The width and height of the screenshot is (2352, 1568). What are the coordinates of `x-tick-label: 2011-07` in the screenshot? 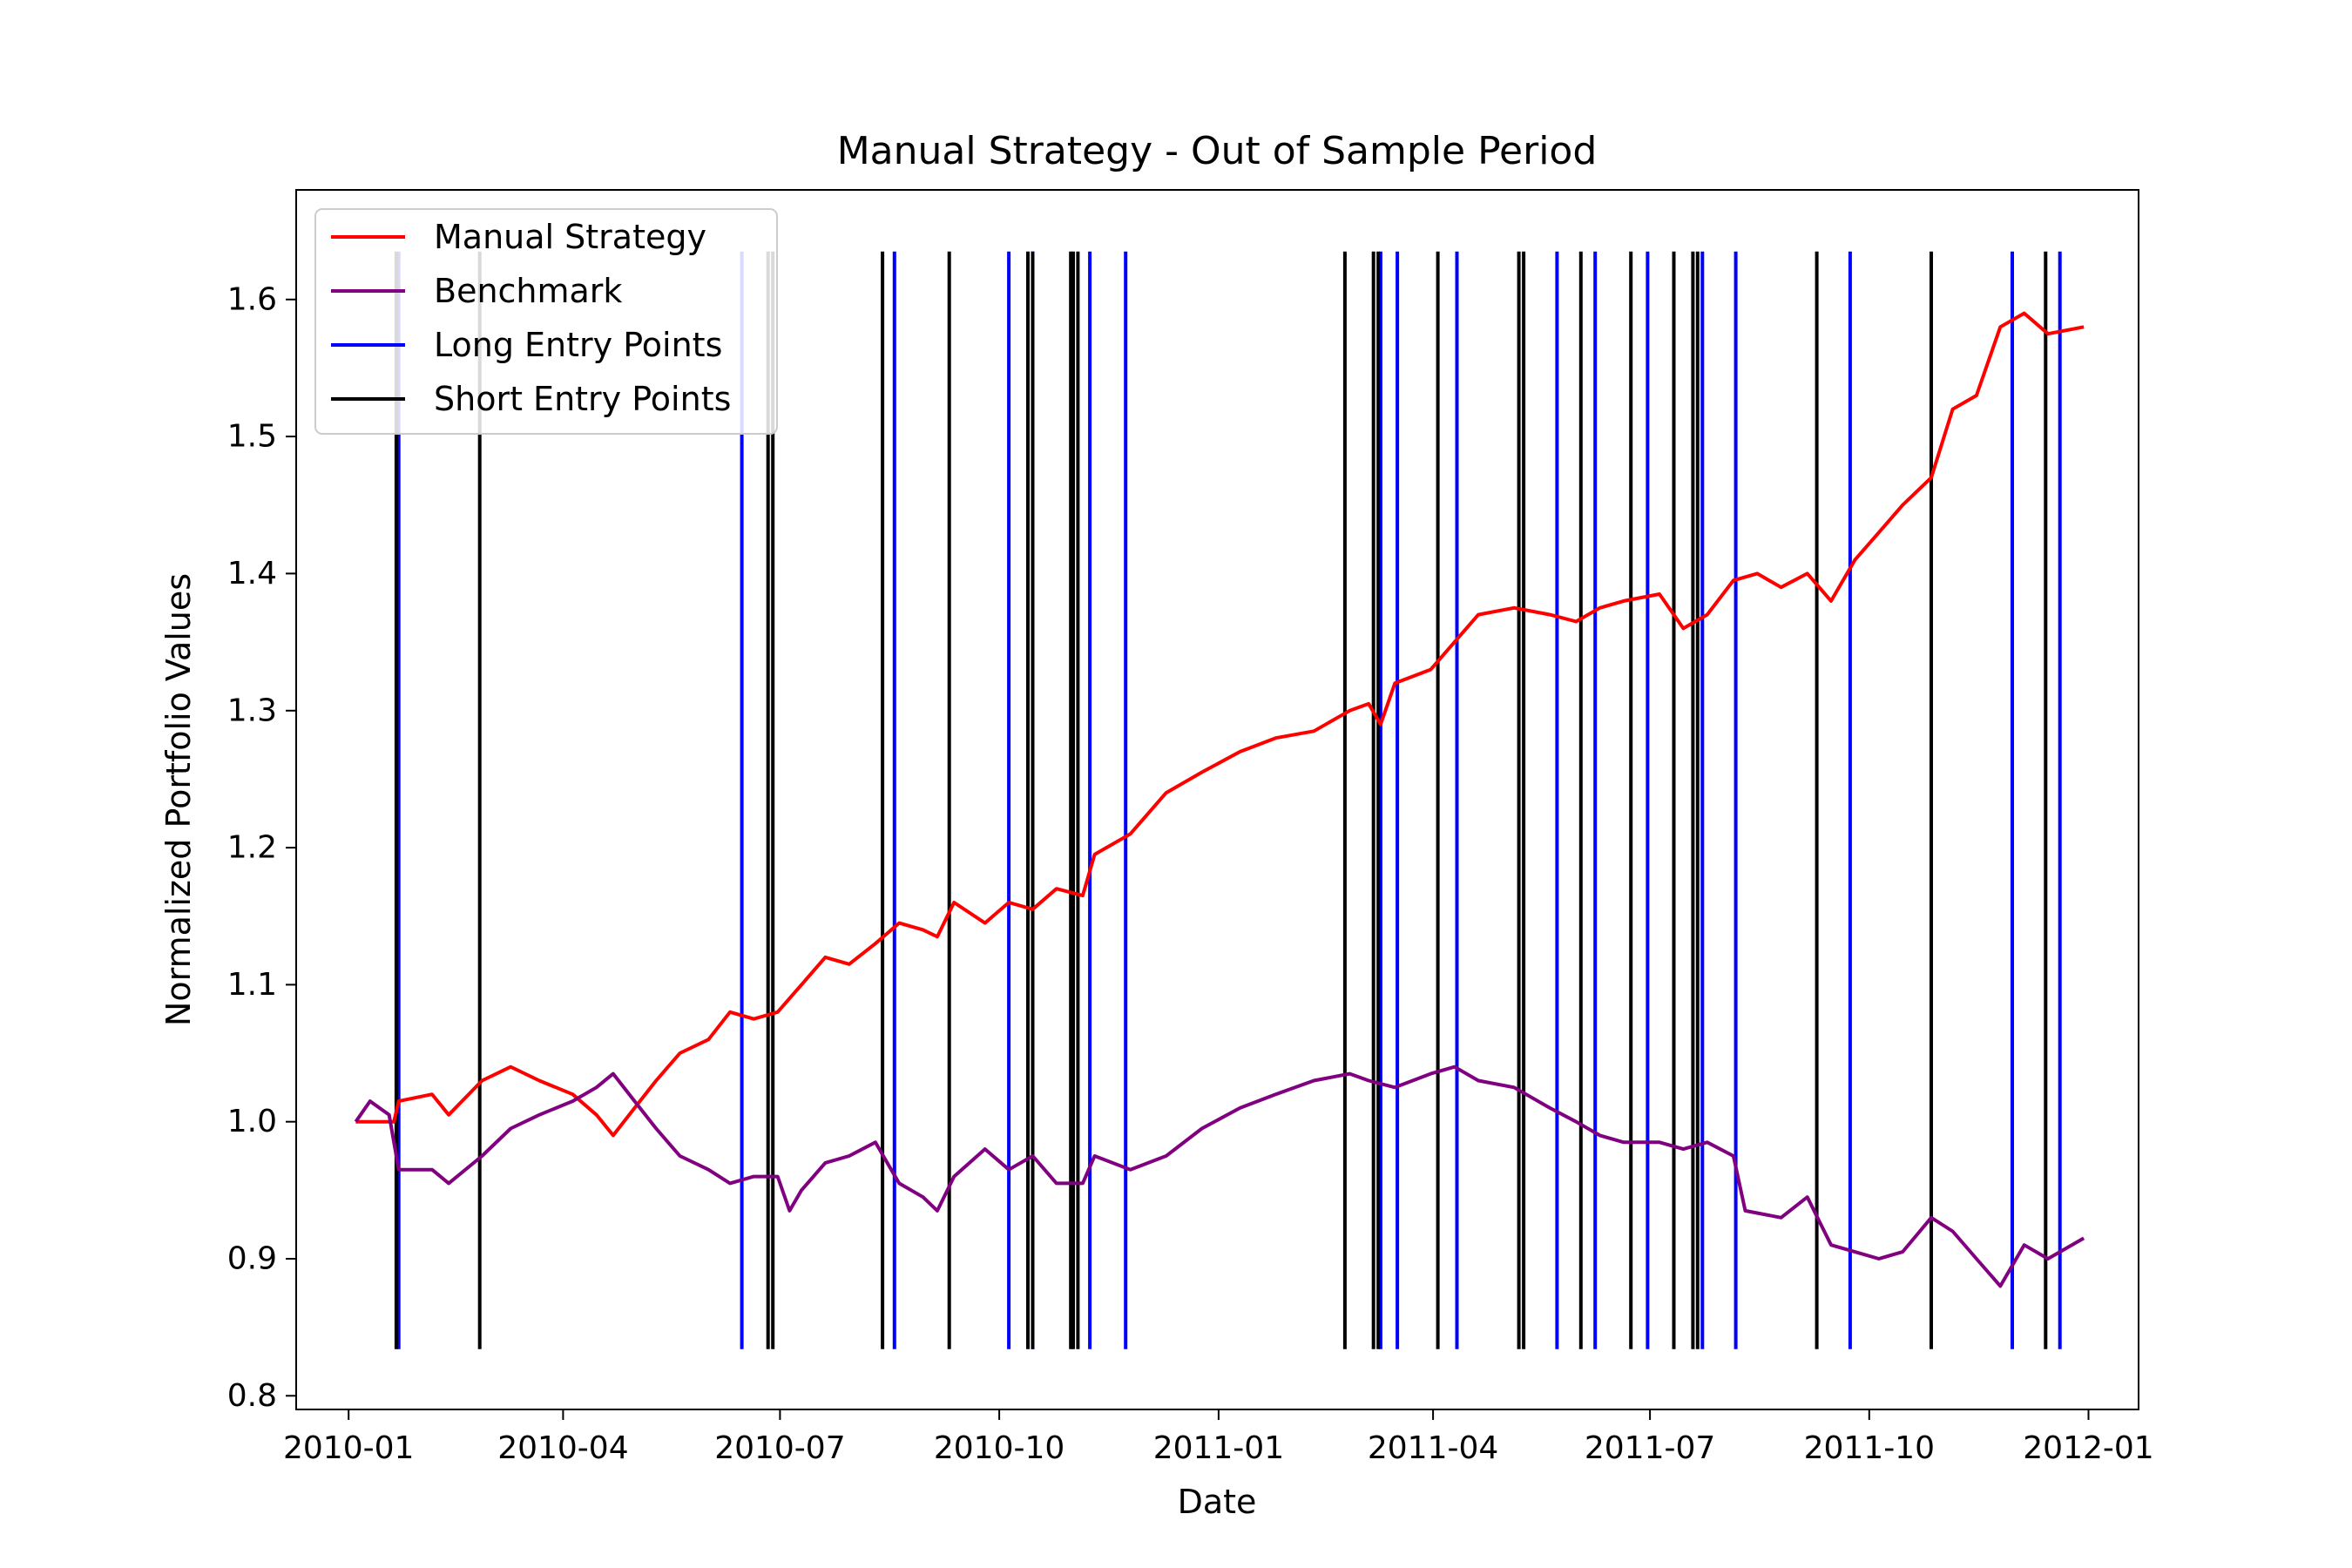 It's located at (1650, 1448).